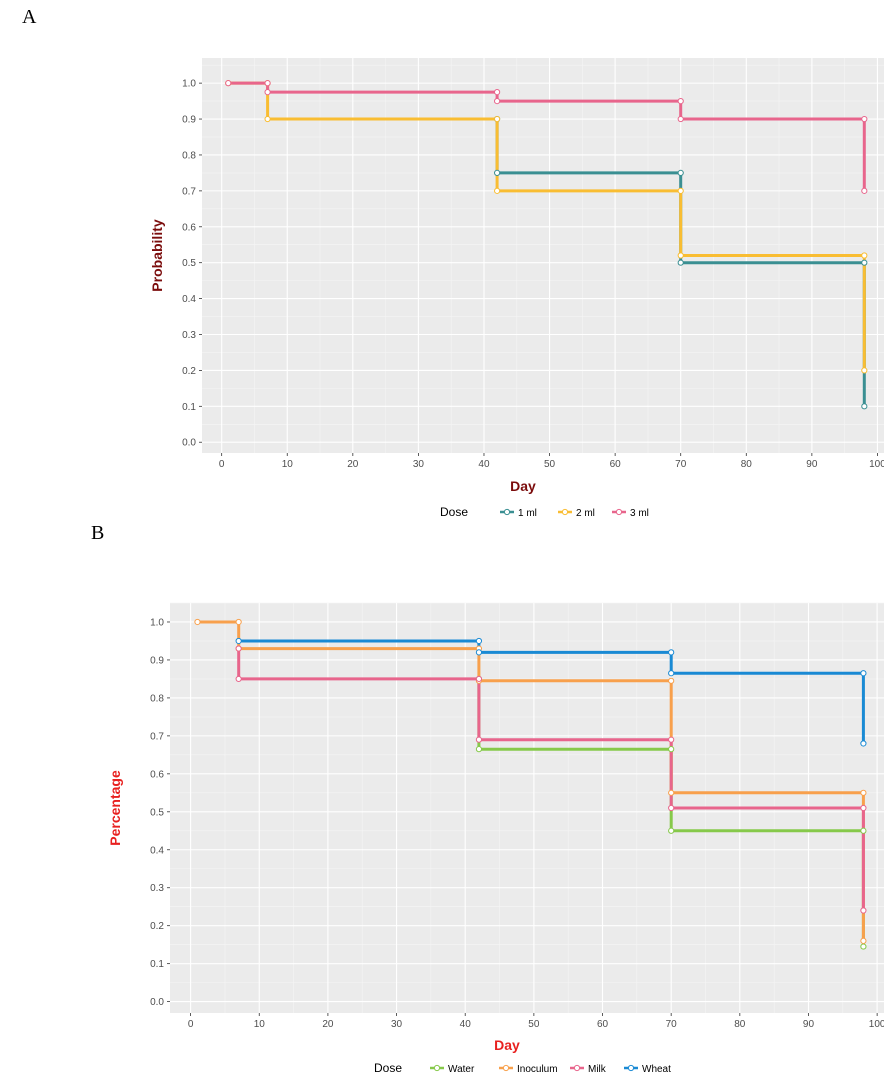  I want to click on chart-a-x-tick-label: 10, so click(288, 464).